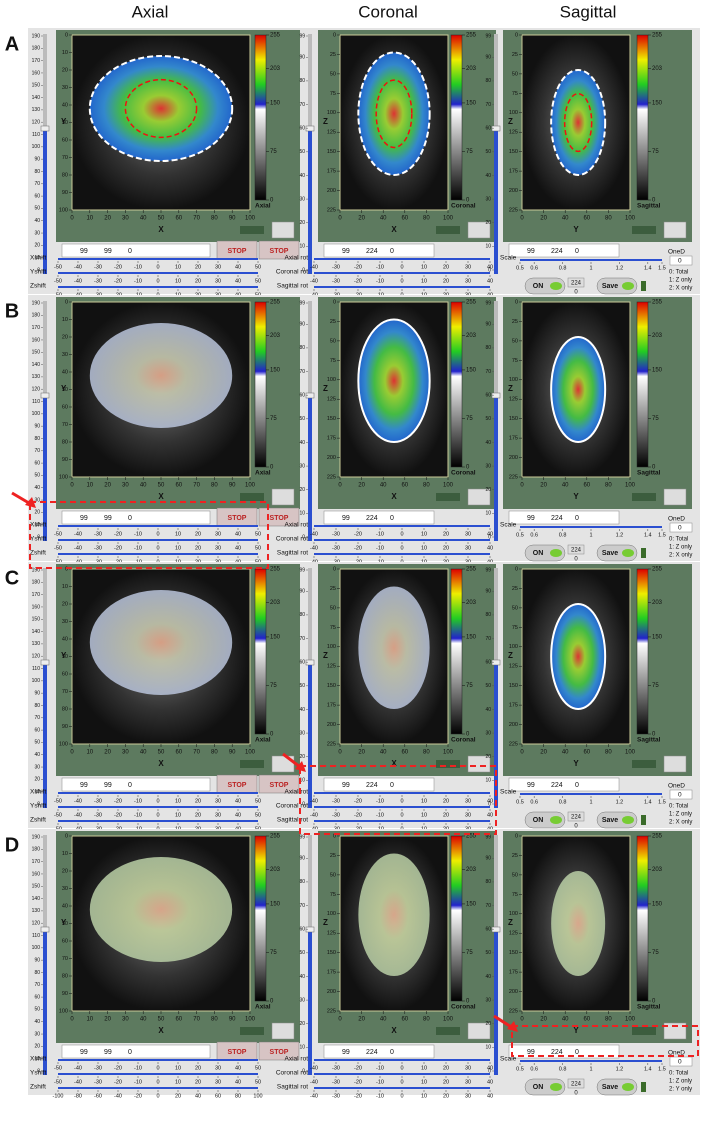 The image size is (702, 1122). I want to click on y-tick-label: 70, so click(65, 158).